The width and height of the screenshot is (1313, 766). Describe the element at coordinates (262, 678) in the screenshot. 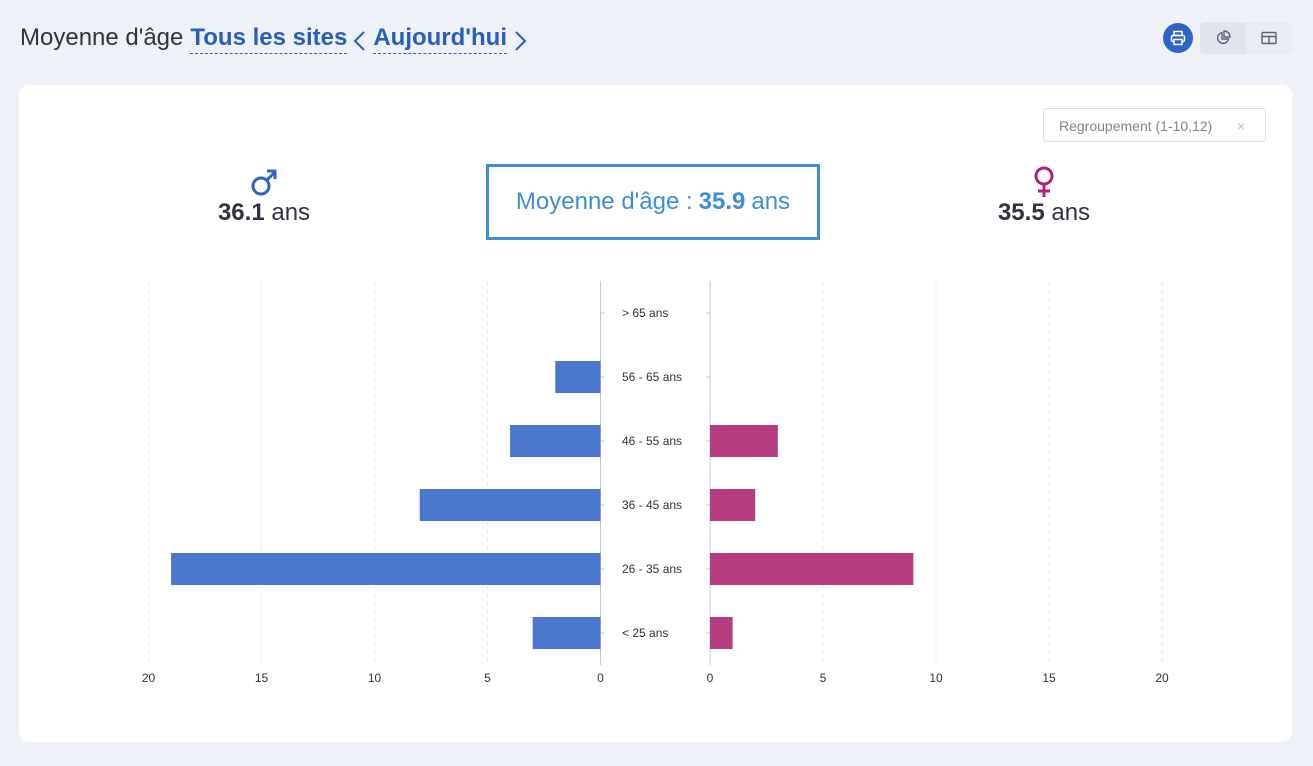

I see `x-tick-label-male: 15` at that location.